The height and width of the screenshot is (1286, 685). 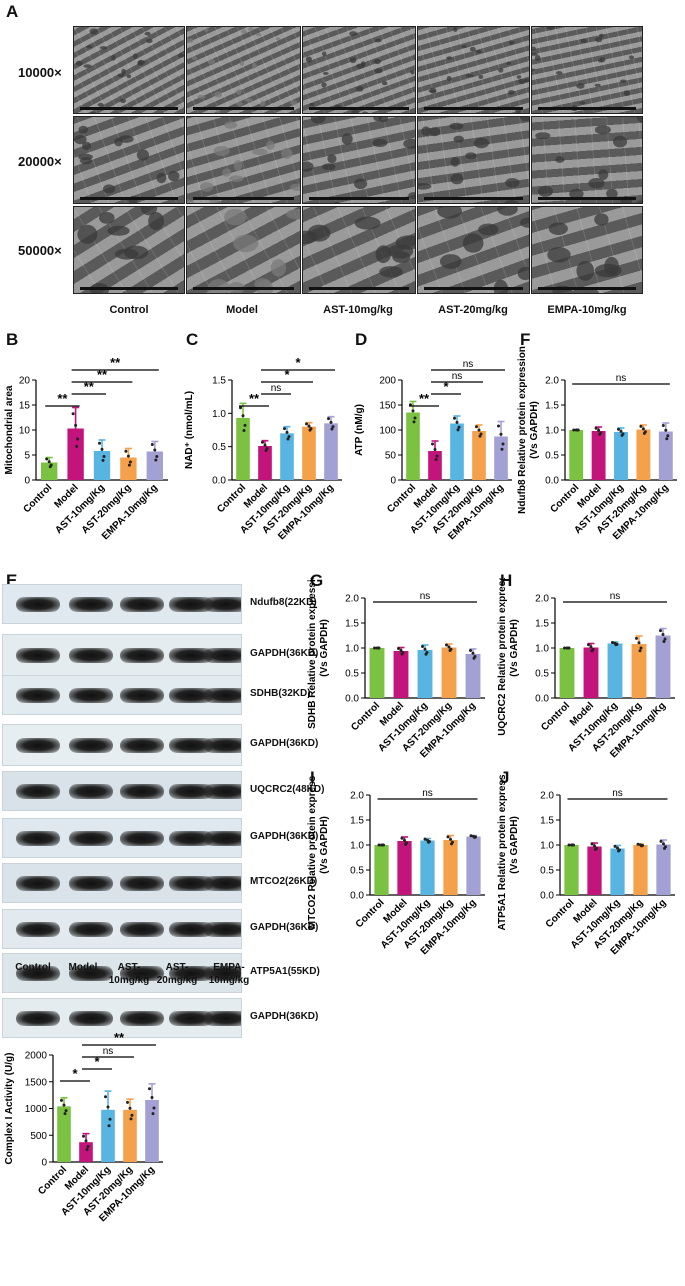 I want to click on y-tick-label: 1000, so click(x=36, y=1109).